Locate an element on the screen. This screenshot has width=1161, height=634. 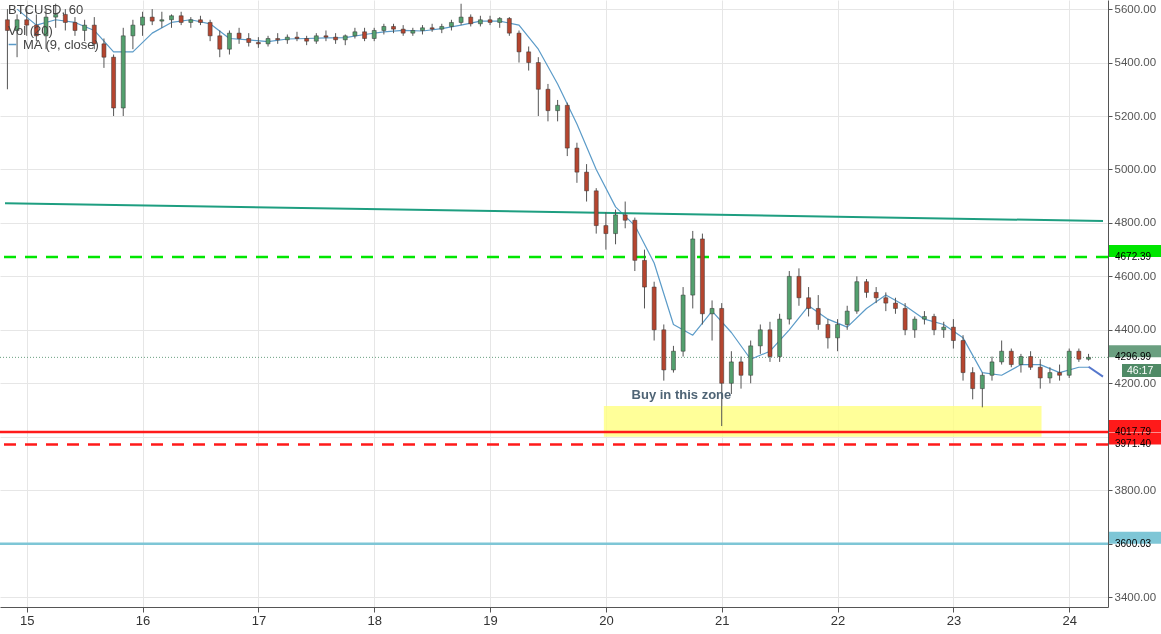
y-tick-label: 5000.00 is located at coordinates (1135, 168).